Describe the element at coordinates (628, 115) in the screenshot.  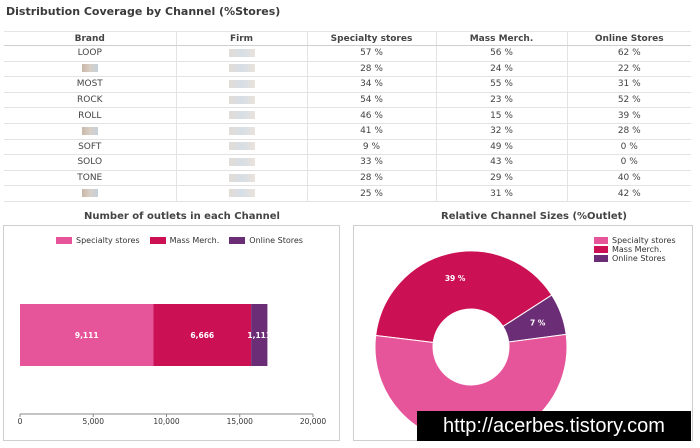
I see `online-cell: 39 %` at that location.